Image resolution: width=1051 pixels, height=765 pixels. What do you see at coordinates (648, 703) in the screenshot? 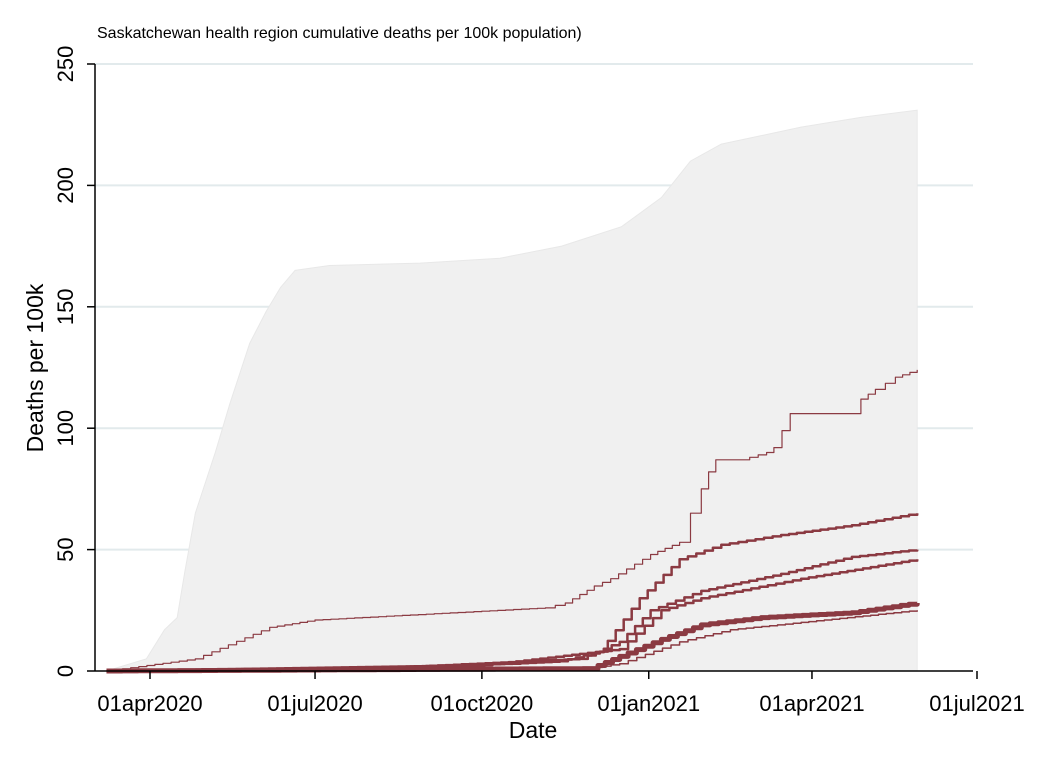
I see `x-tick-label: 01jan2021` at bounding box center [648, 703].